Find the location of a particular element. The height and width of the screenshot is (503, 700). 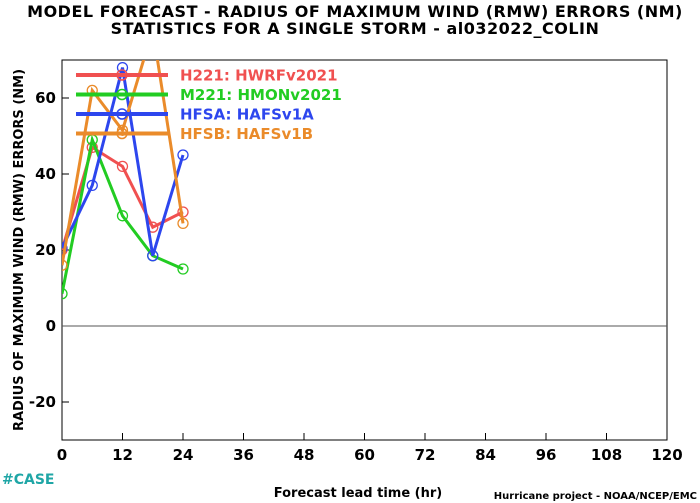

y-tick-label: 40 is located at coordinates (45, 174).